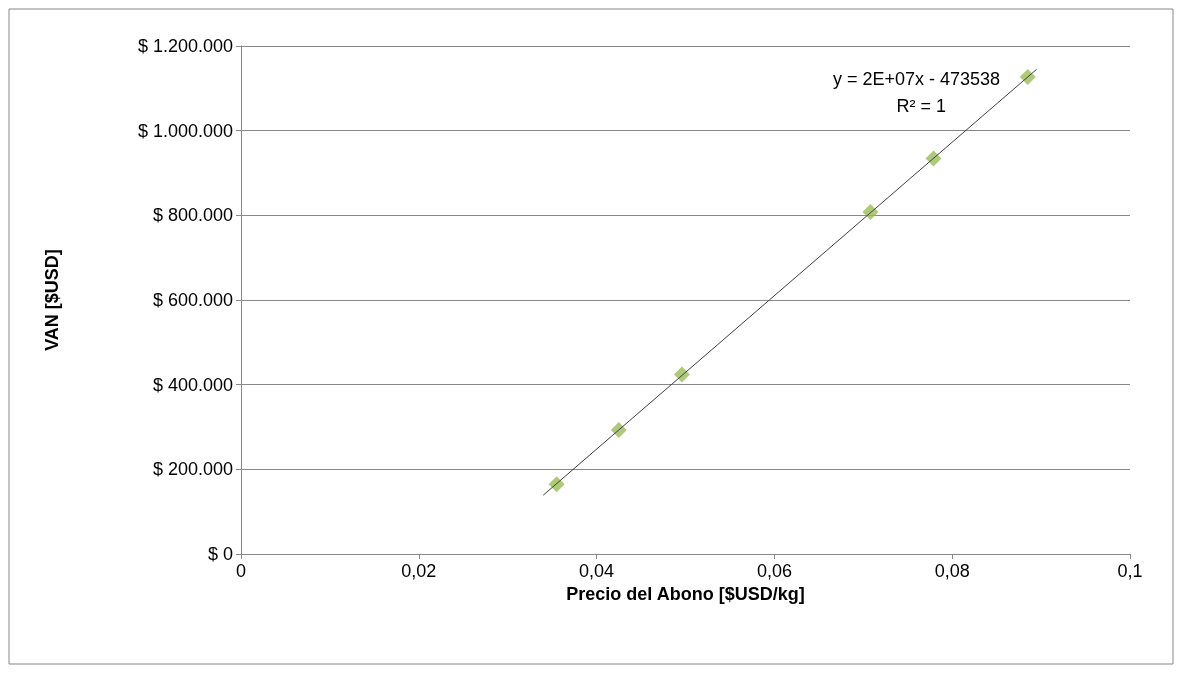  Describe the element at coordinates (916, 79) in the screenshot. I see `annotation: y = 2E+07x - 473538` at that location.